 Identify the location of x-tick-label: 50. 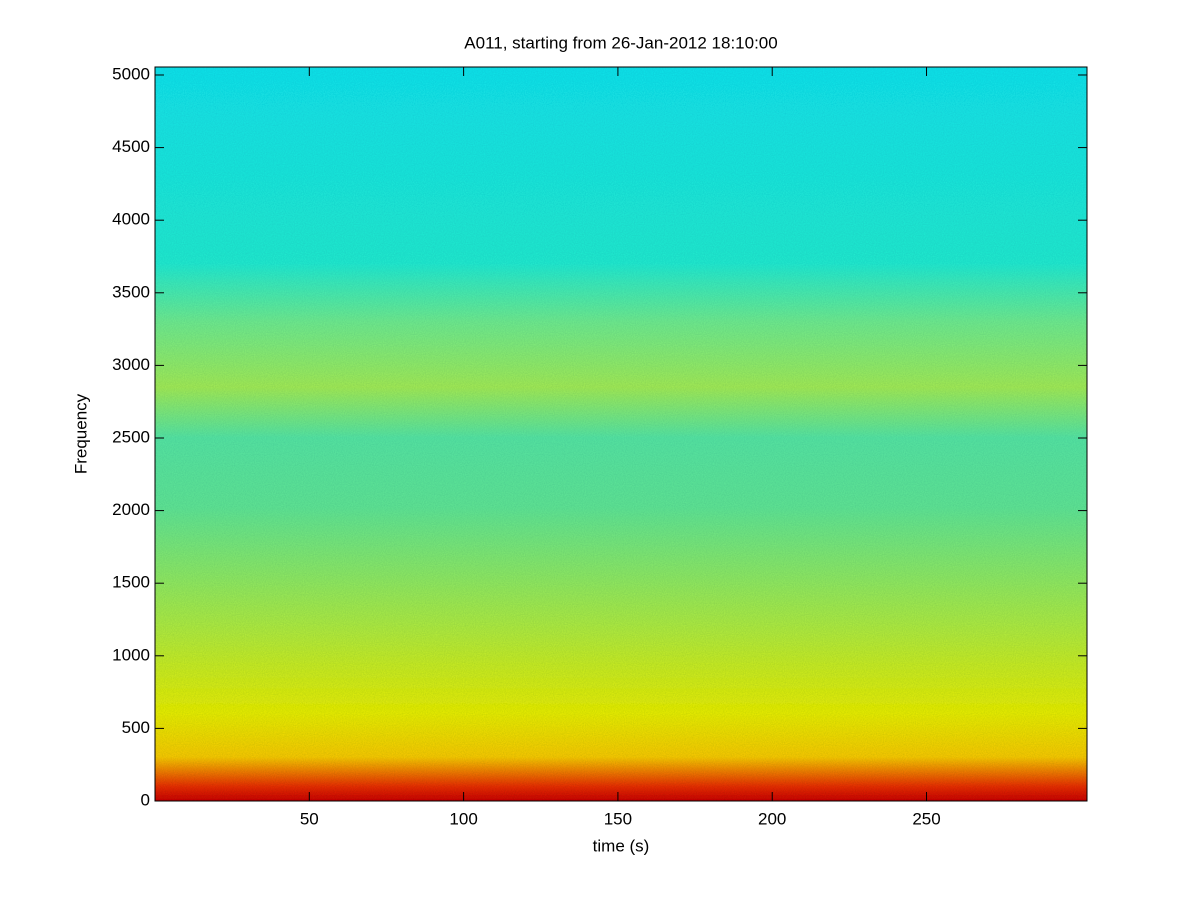
(309, 818).